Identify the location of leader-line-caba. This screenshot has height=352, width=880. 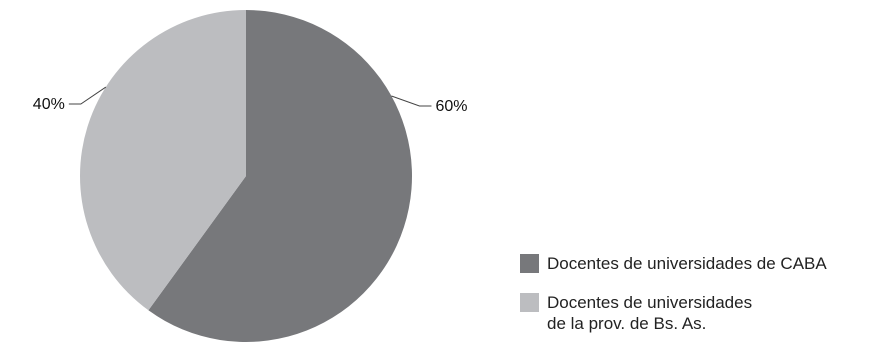
(411, 101).